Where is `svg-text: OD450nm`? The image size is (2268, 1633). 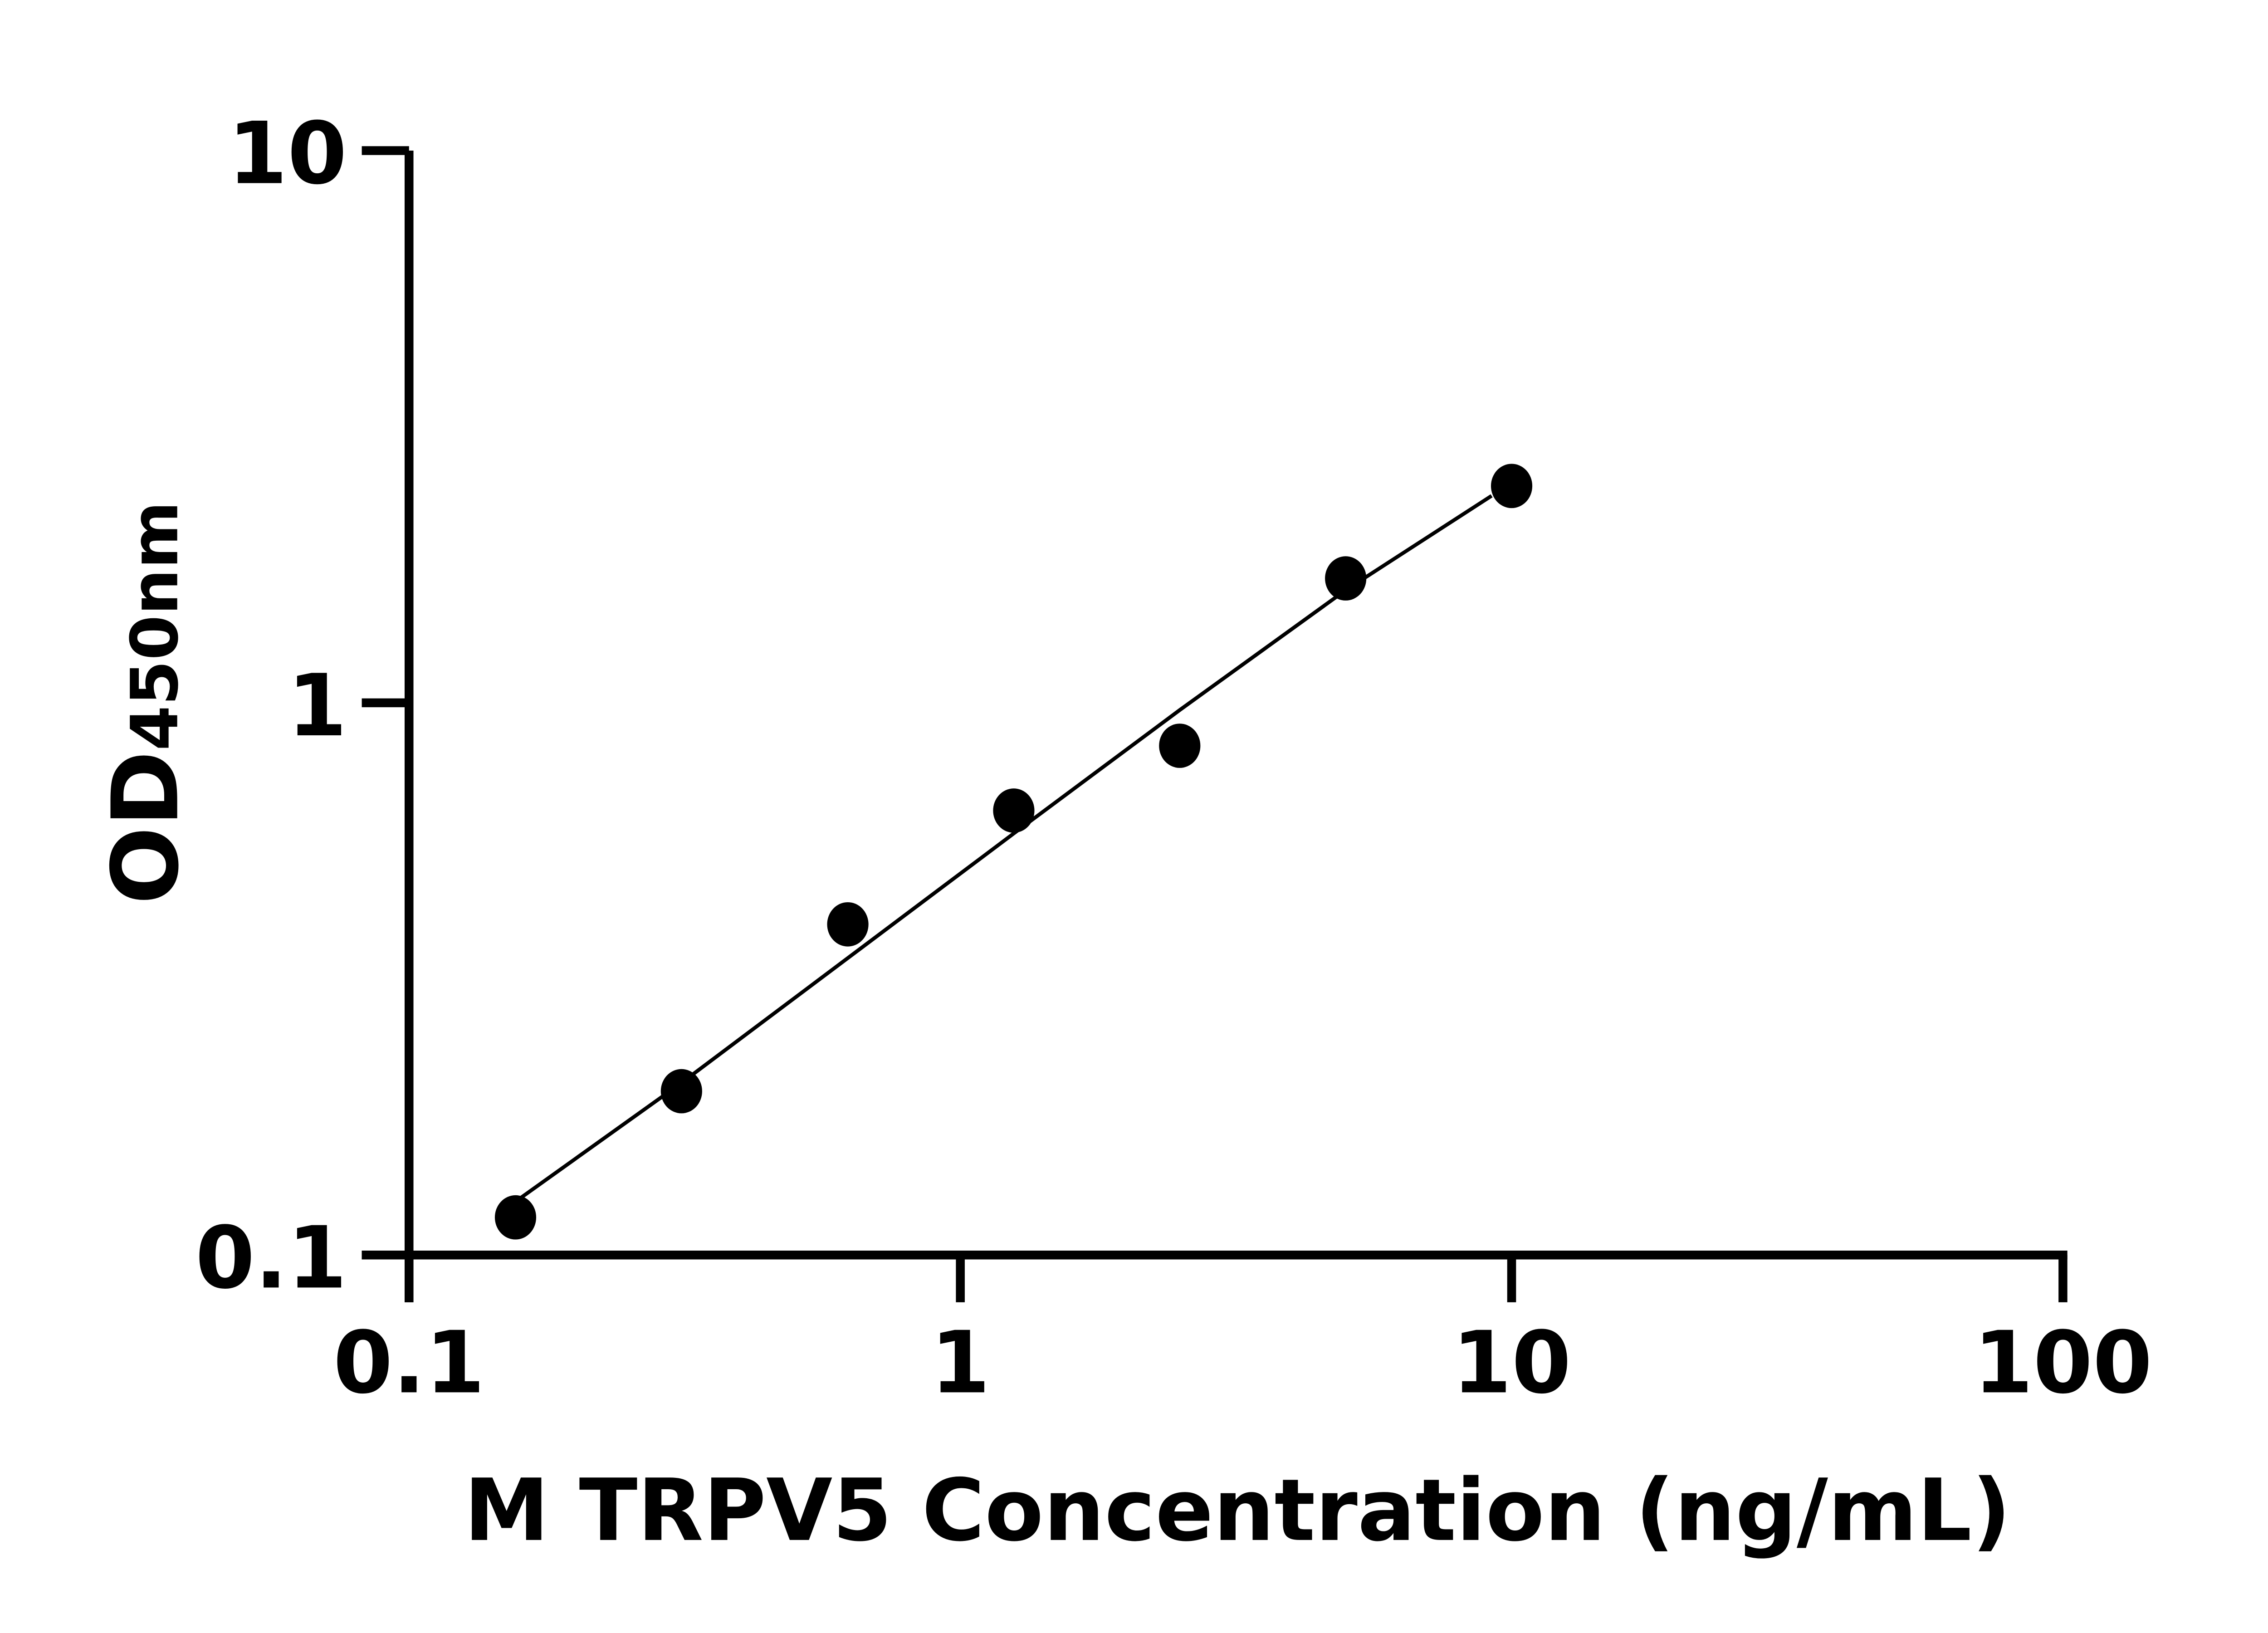
svg-text: OD450nm is located at coordinates (146, 703).